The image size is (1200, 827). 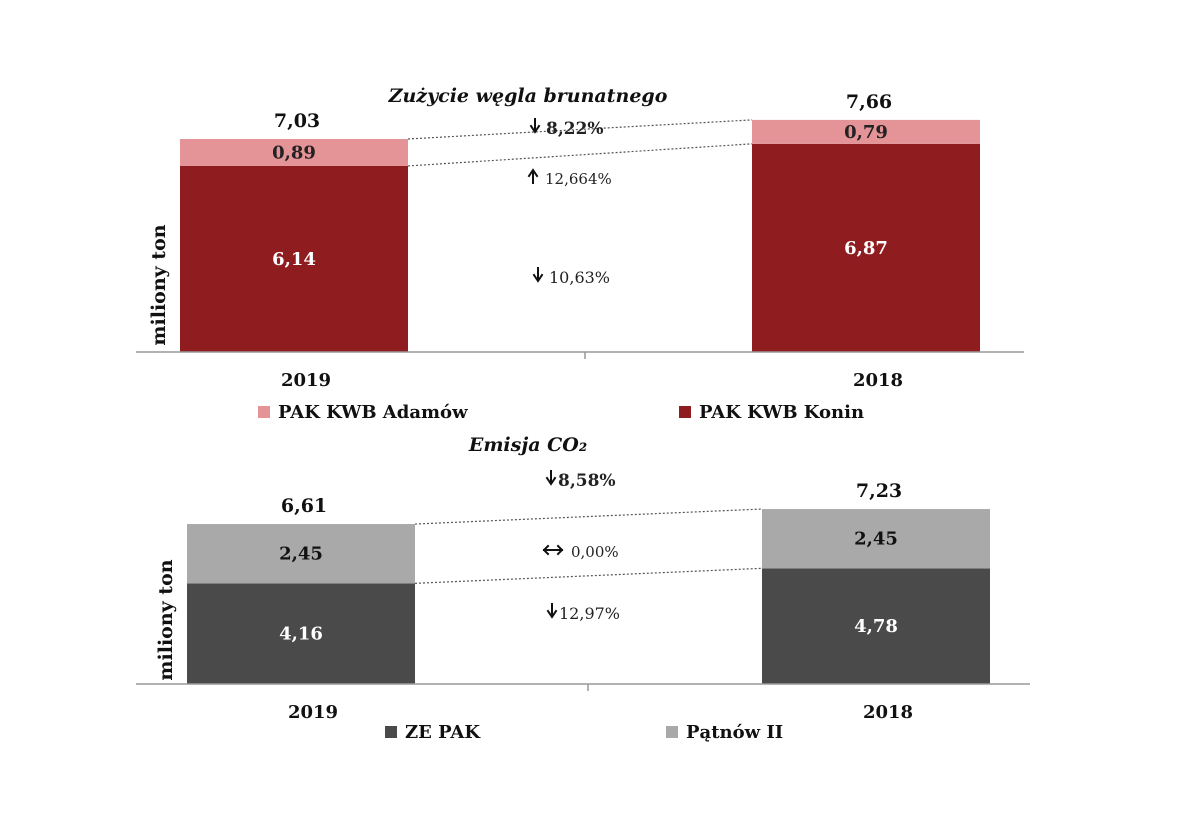 I want to click on both-arrow-icon, so click(x=553, y=550).